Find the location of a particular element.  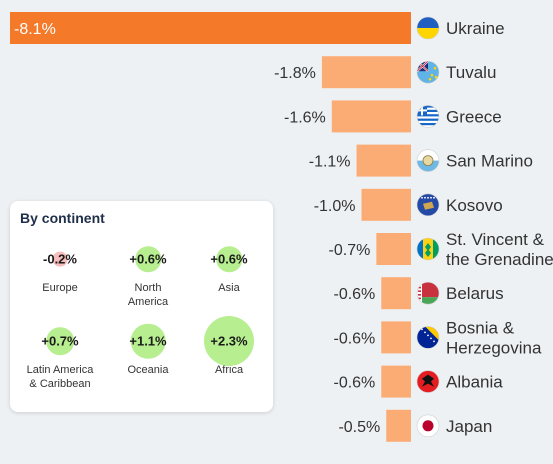

country-name: Japan is located at coordinates (469, 426).